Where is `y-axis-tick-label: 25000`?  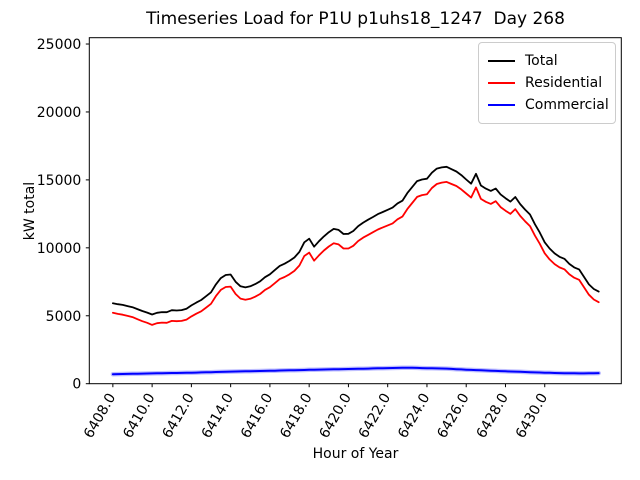 y-axis-tick-label: 25000 is located at coordinates (59, 45).